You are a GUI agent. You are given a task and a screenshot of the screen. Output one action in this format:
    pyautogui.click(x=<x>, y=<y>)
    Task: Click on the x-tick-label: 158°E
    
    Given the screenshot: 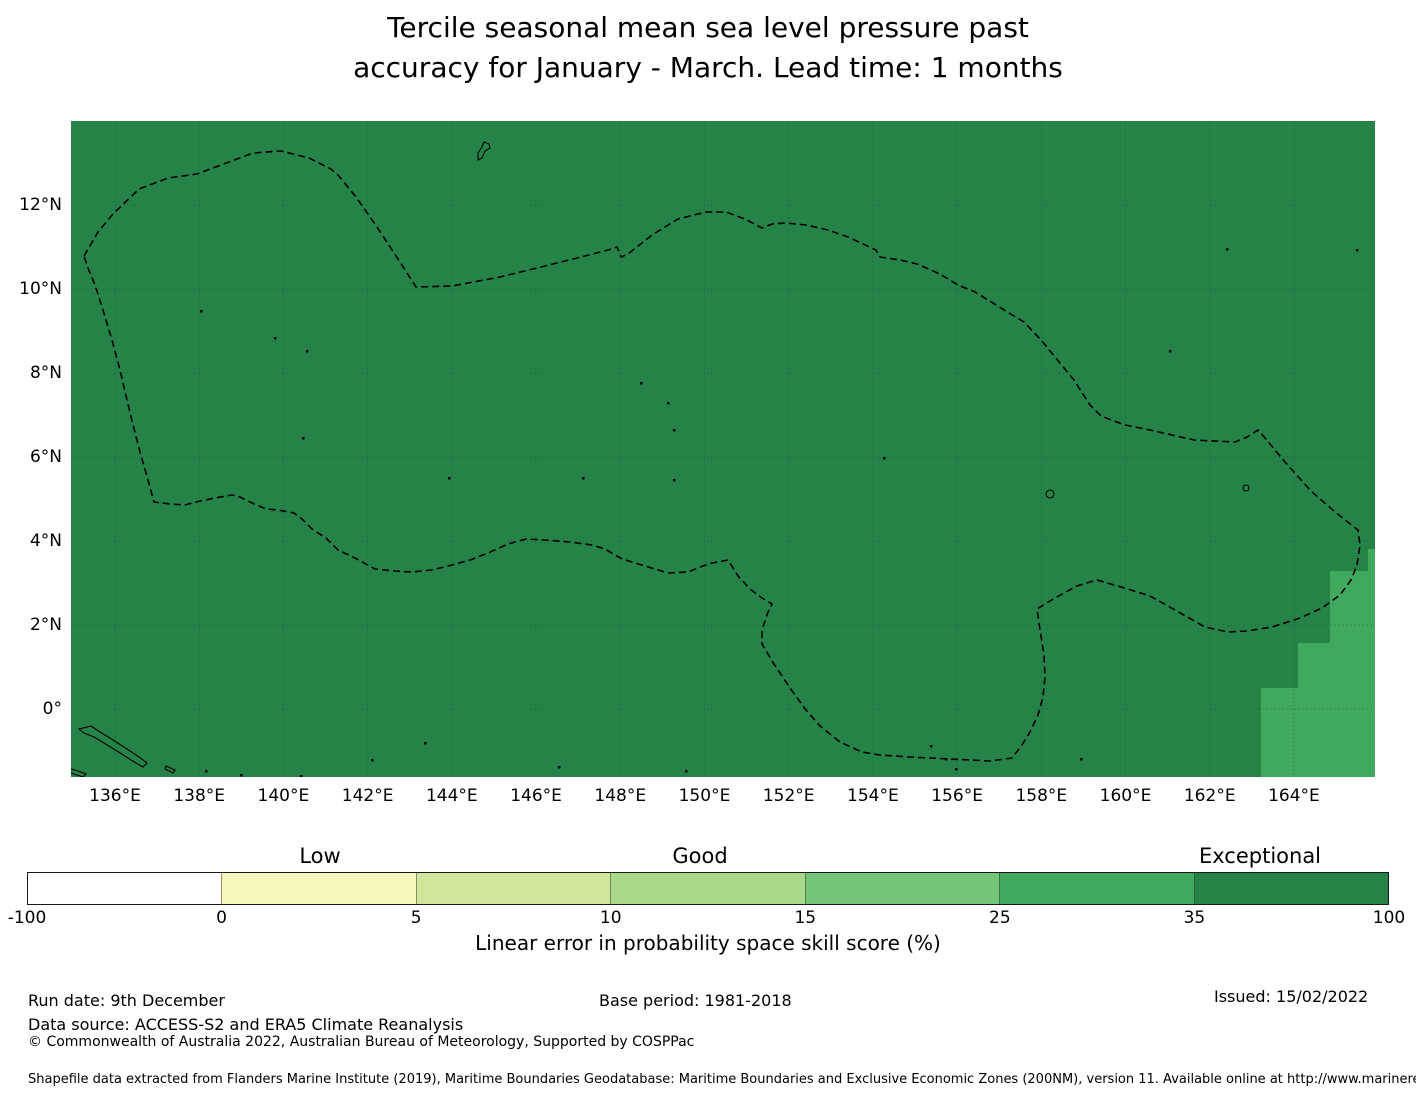 What is the action you would take?
    pyautogui.click(x=1041, y=796)
    